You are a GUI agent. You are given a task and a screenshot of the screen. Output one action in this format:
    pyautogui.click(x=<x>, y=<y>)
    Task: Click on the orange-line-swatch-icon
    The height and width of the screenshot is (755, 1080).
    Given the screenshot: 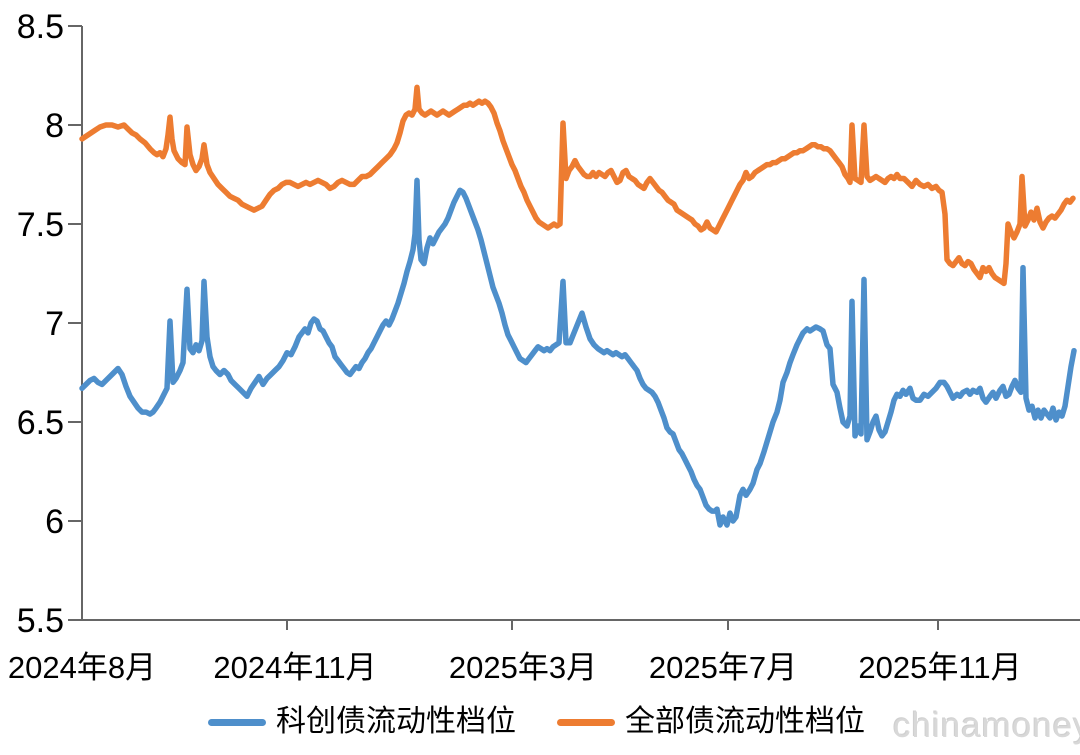 What is the action you would take?
    pyautogui.click(x=586, y=722)
    